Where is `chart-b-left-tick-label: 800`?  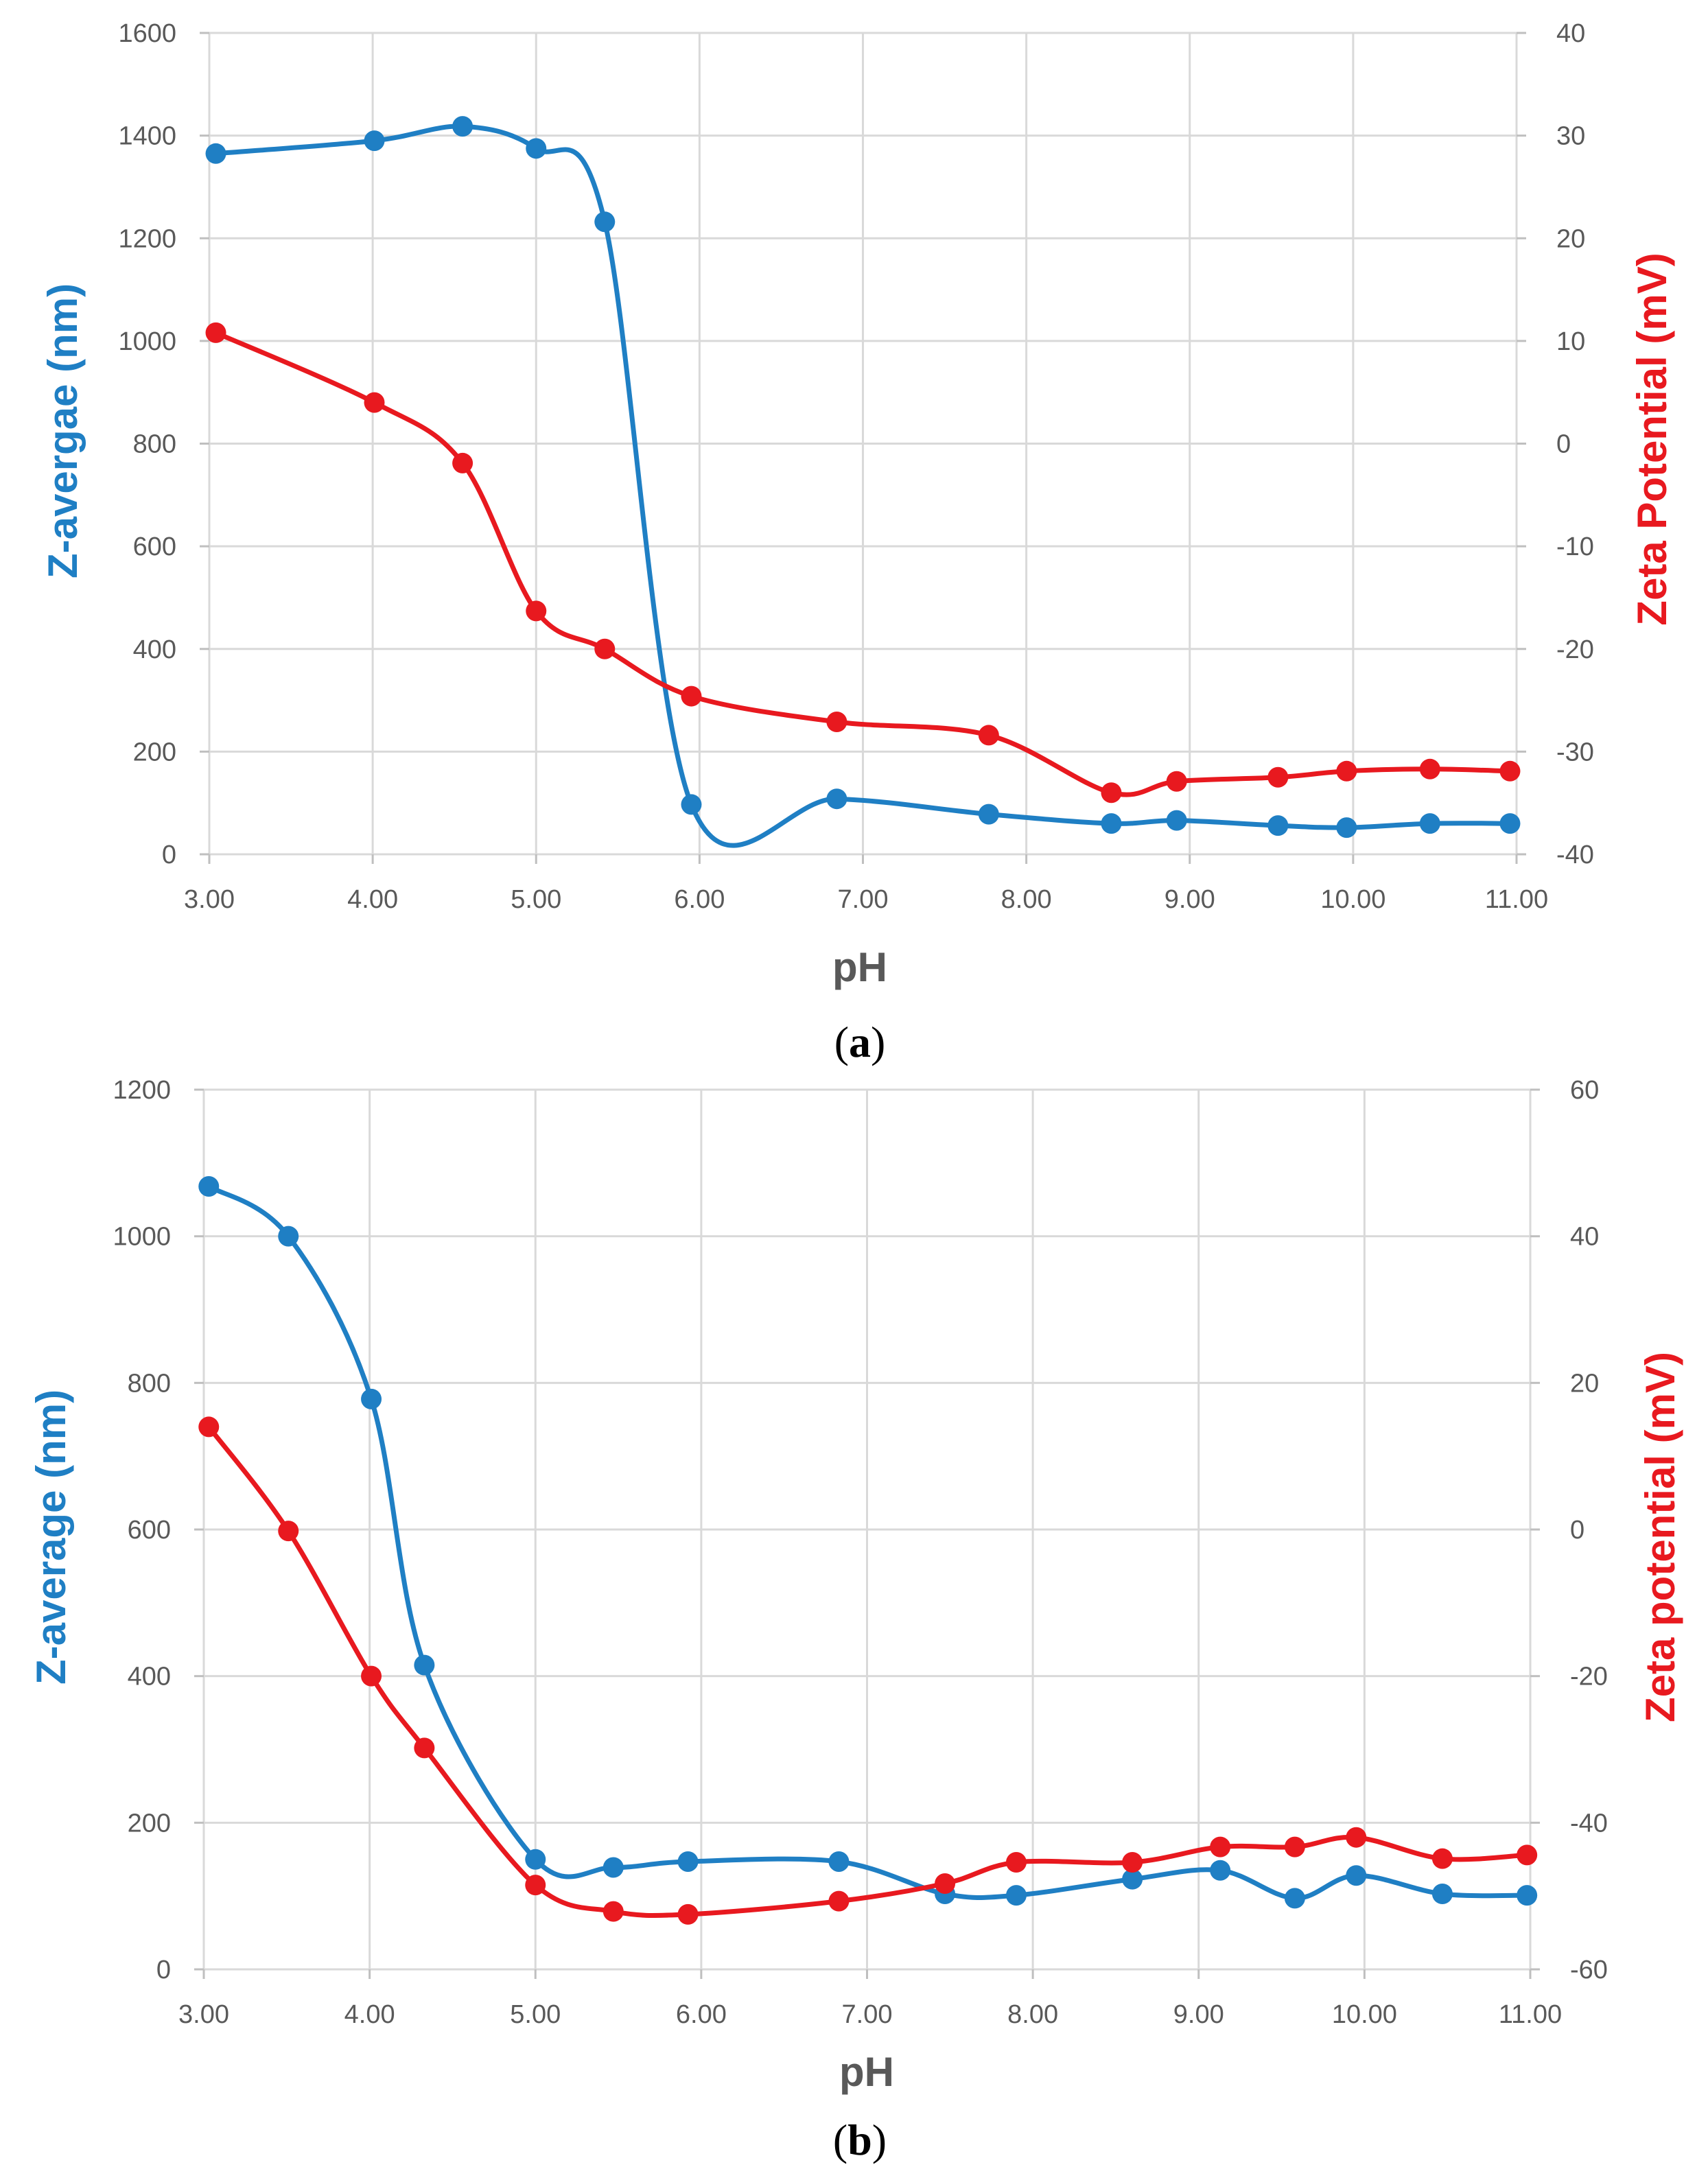
chart-b-left-tick-label: 800 is located at coordinates (149, 1383).